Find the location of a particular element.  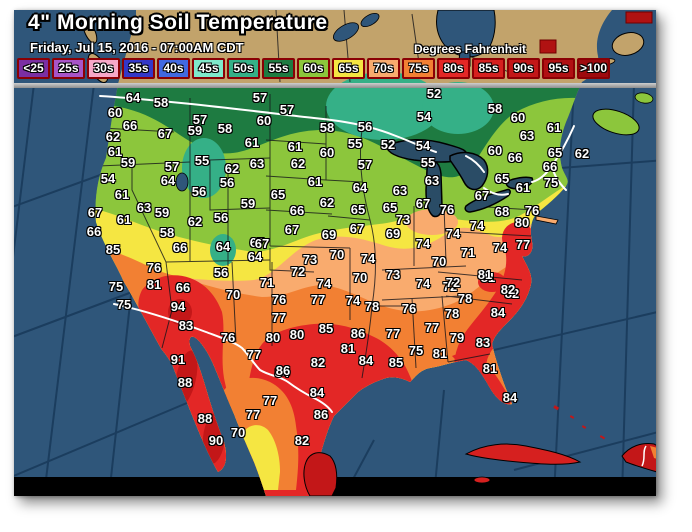

caribbean is located at coordinates (479, 450).